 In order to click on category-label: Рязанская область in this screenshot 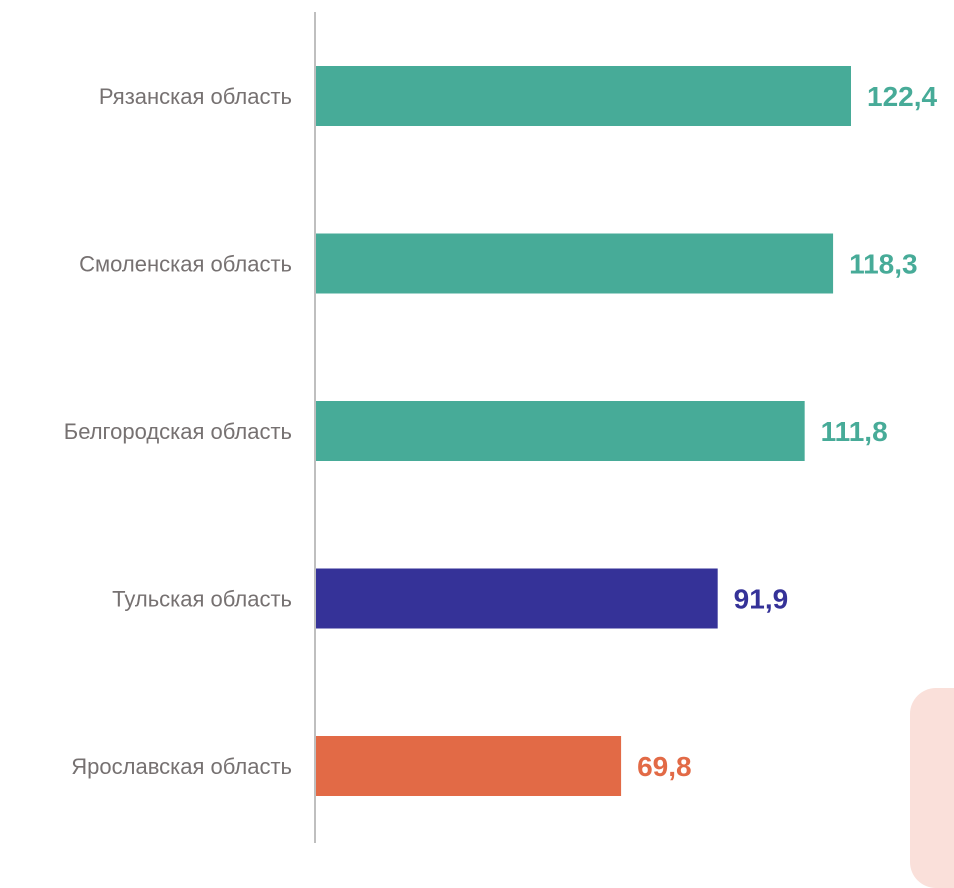, I will do `click(195, 96)`.